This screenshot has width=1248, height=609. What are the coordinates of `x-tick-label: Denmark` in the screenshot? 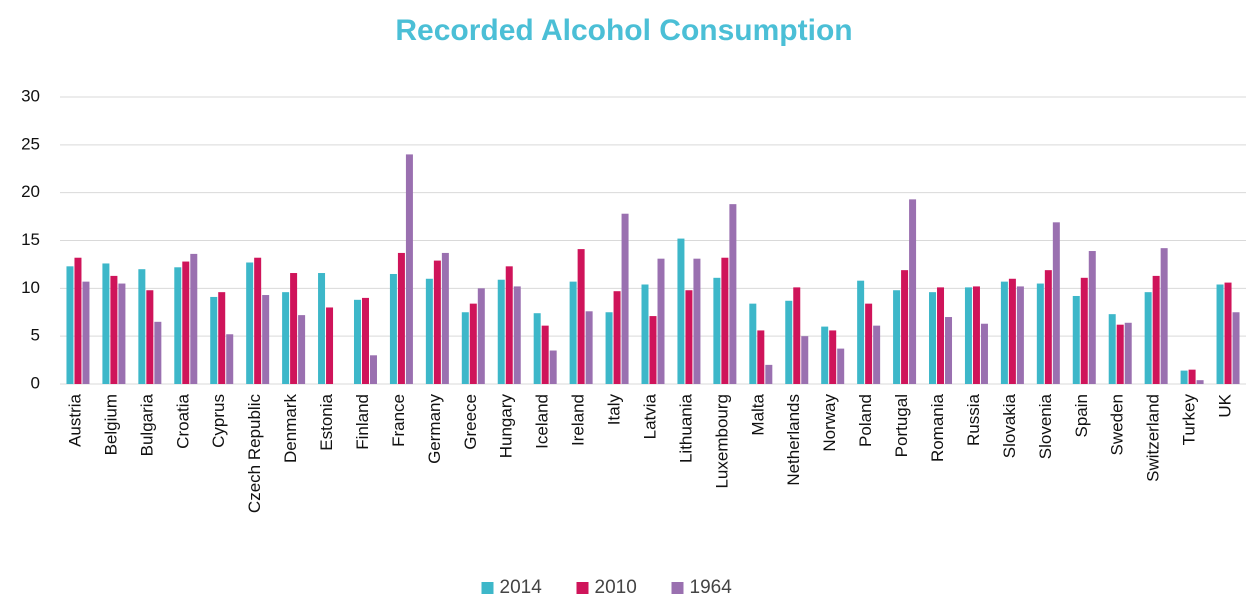 It's located at (290, 428).